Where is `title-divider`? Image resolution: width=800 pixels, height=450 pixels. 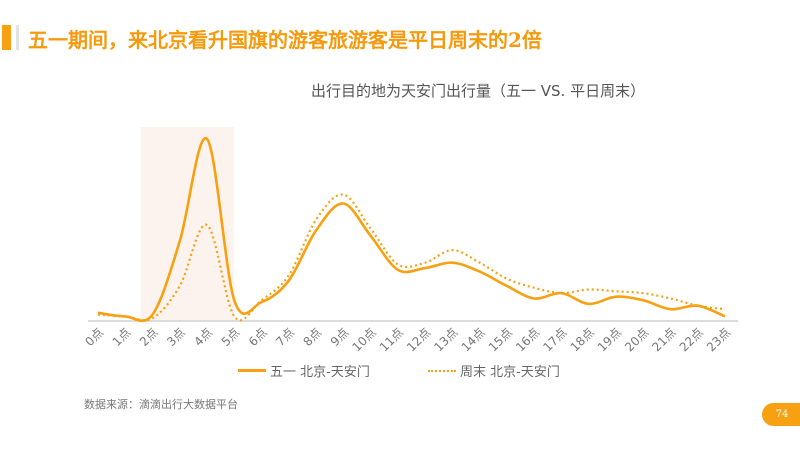
title-divider is located at coordinates (17, 37).